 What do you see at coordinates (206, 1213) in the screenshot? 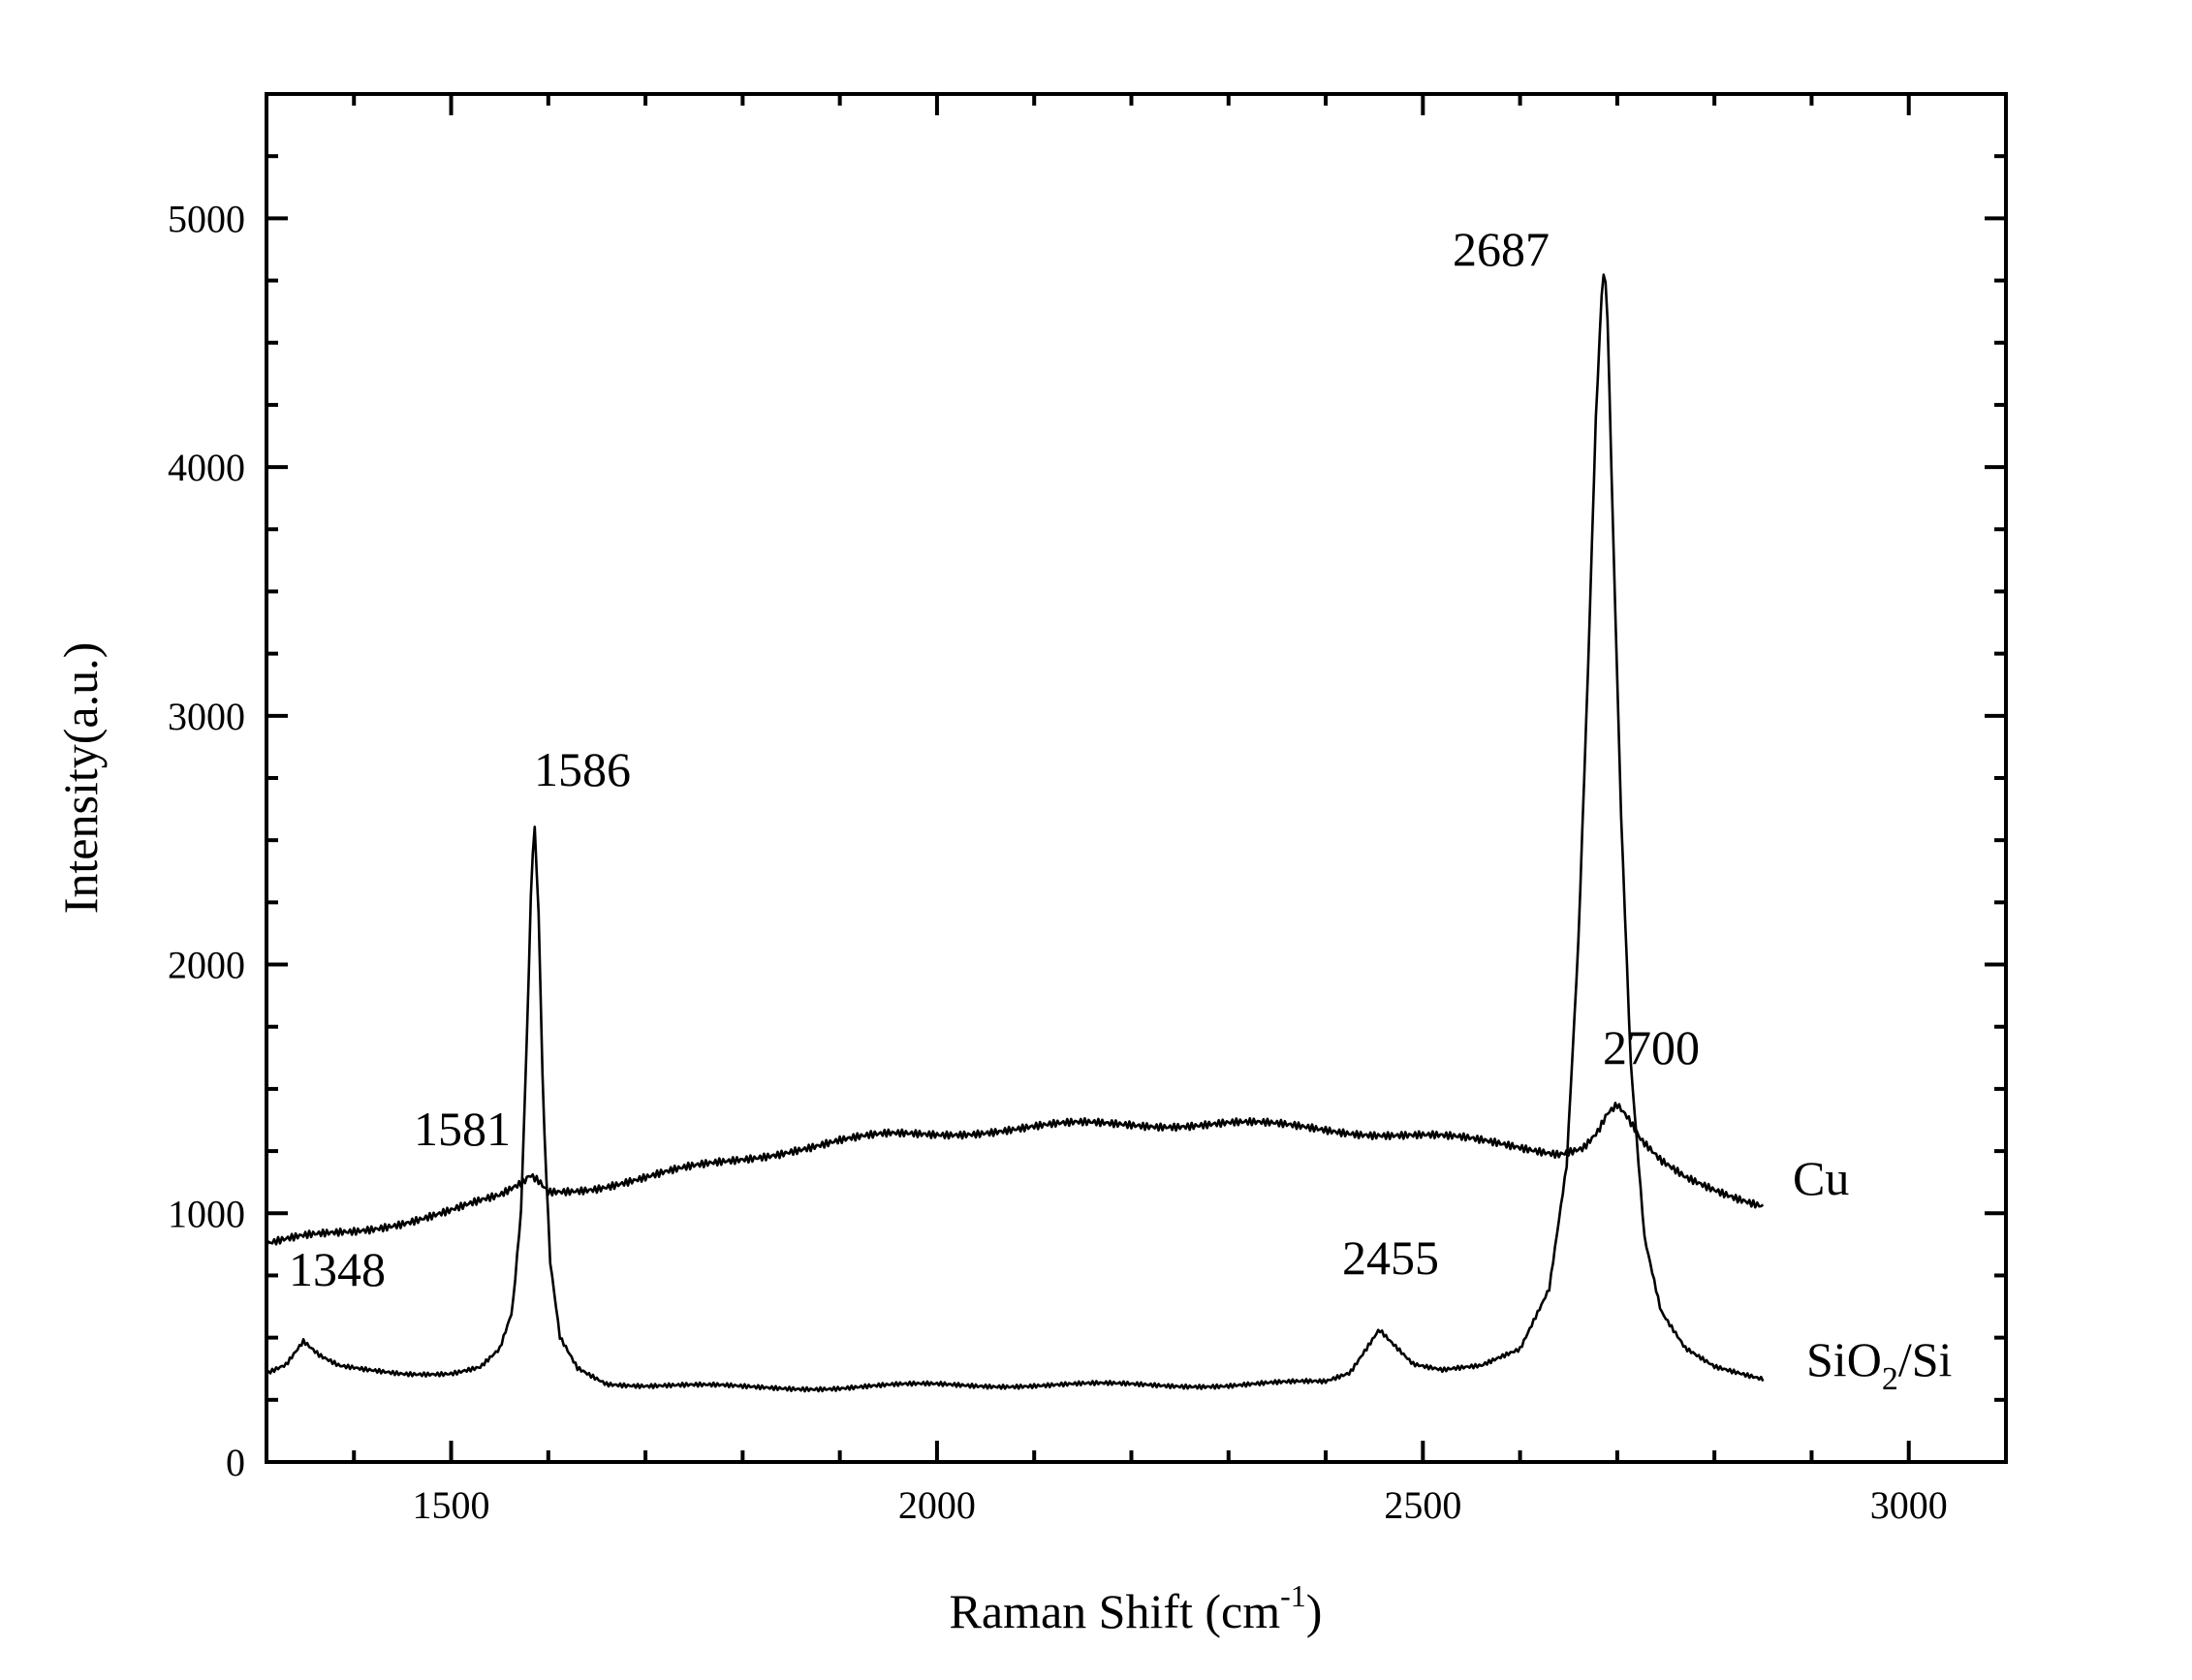
I see `y-tick-label: 1000` at bounding box center [206, 1213].